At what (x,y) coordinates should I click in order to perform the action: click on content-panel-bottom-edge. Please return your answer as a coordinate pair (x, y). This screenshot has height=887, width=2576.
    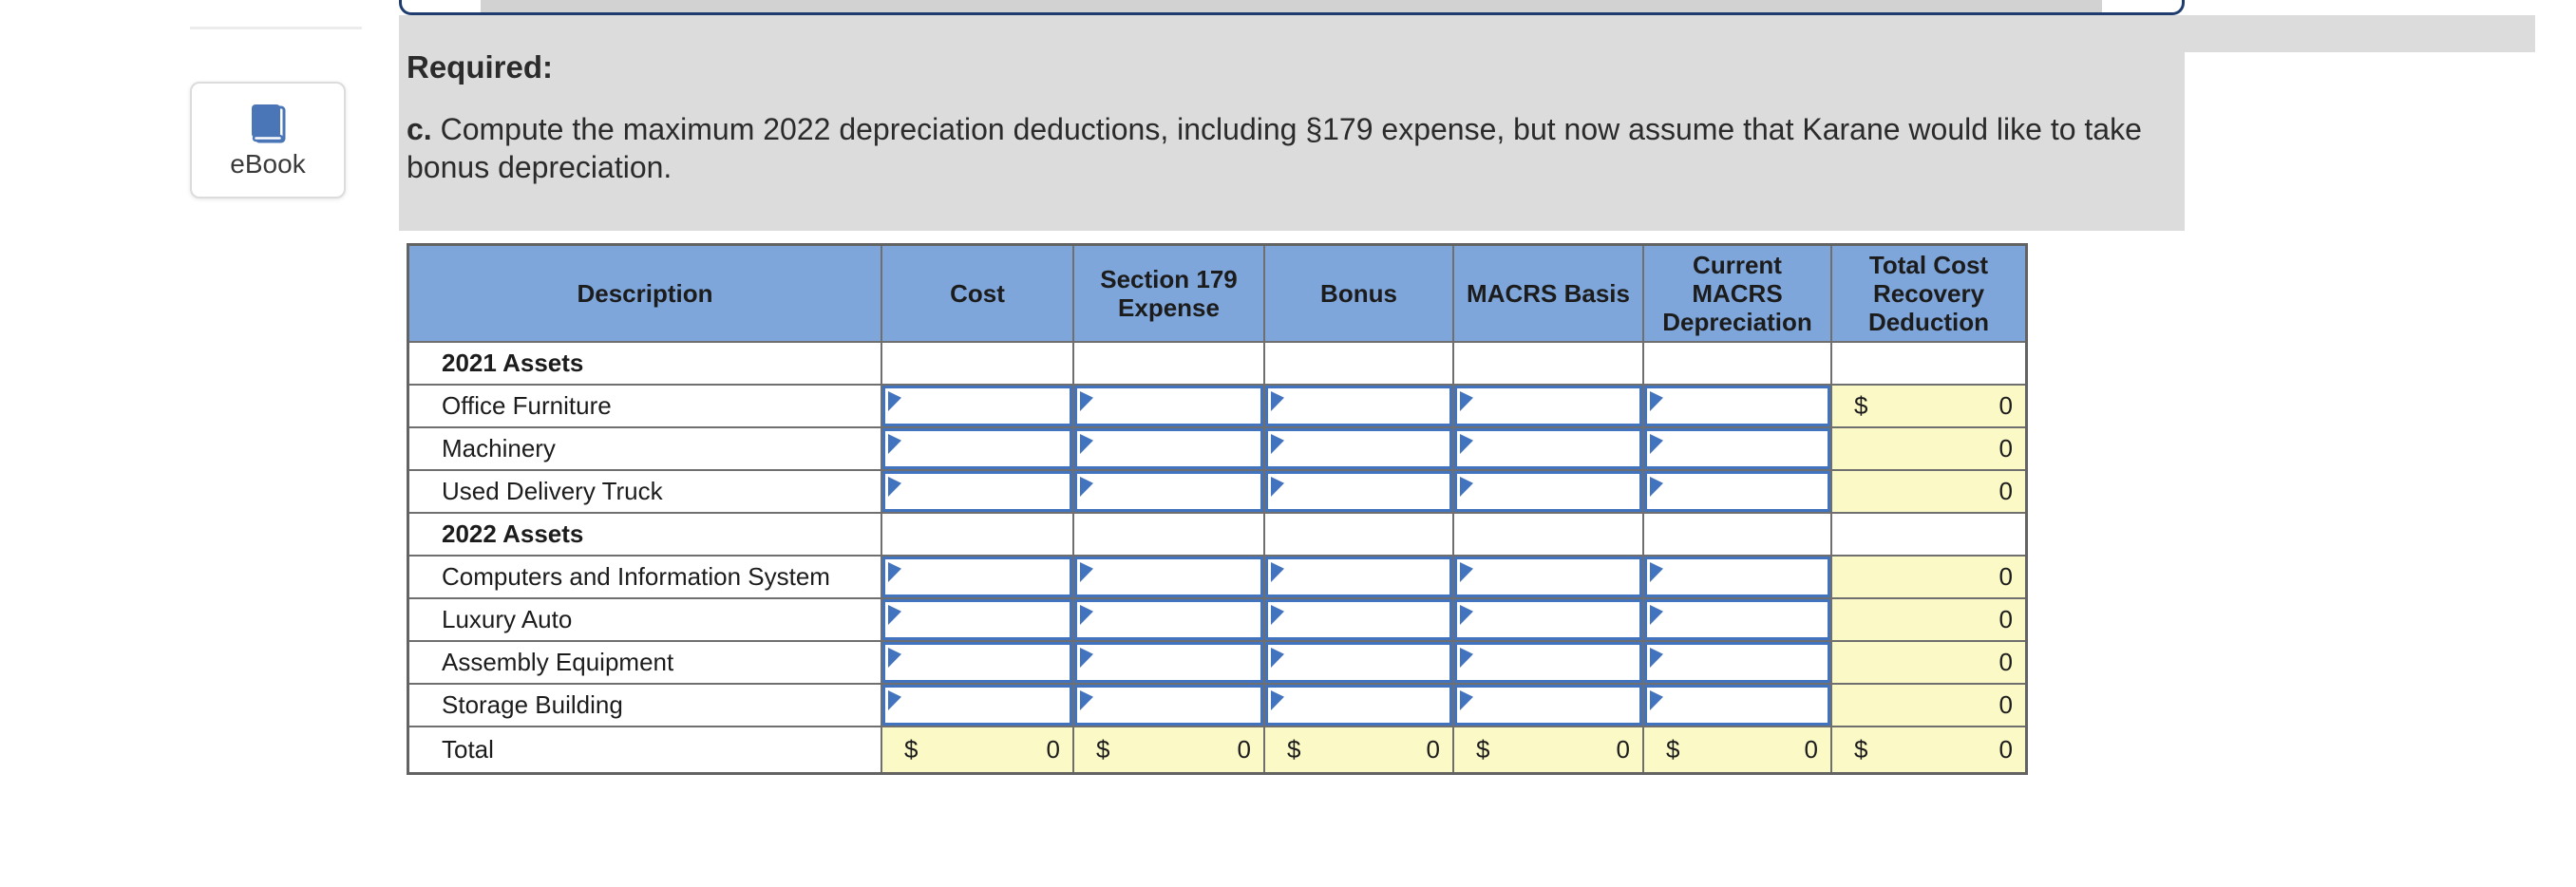
    Looking at the image, I should click on (1292, 7).